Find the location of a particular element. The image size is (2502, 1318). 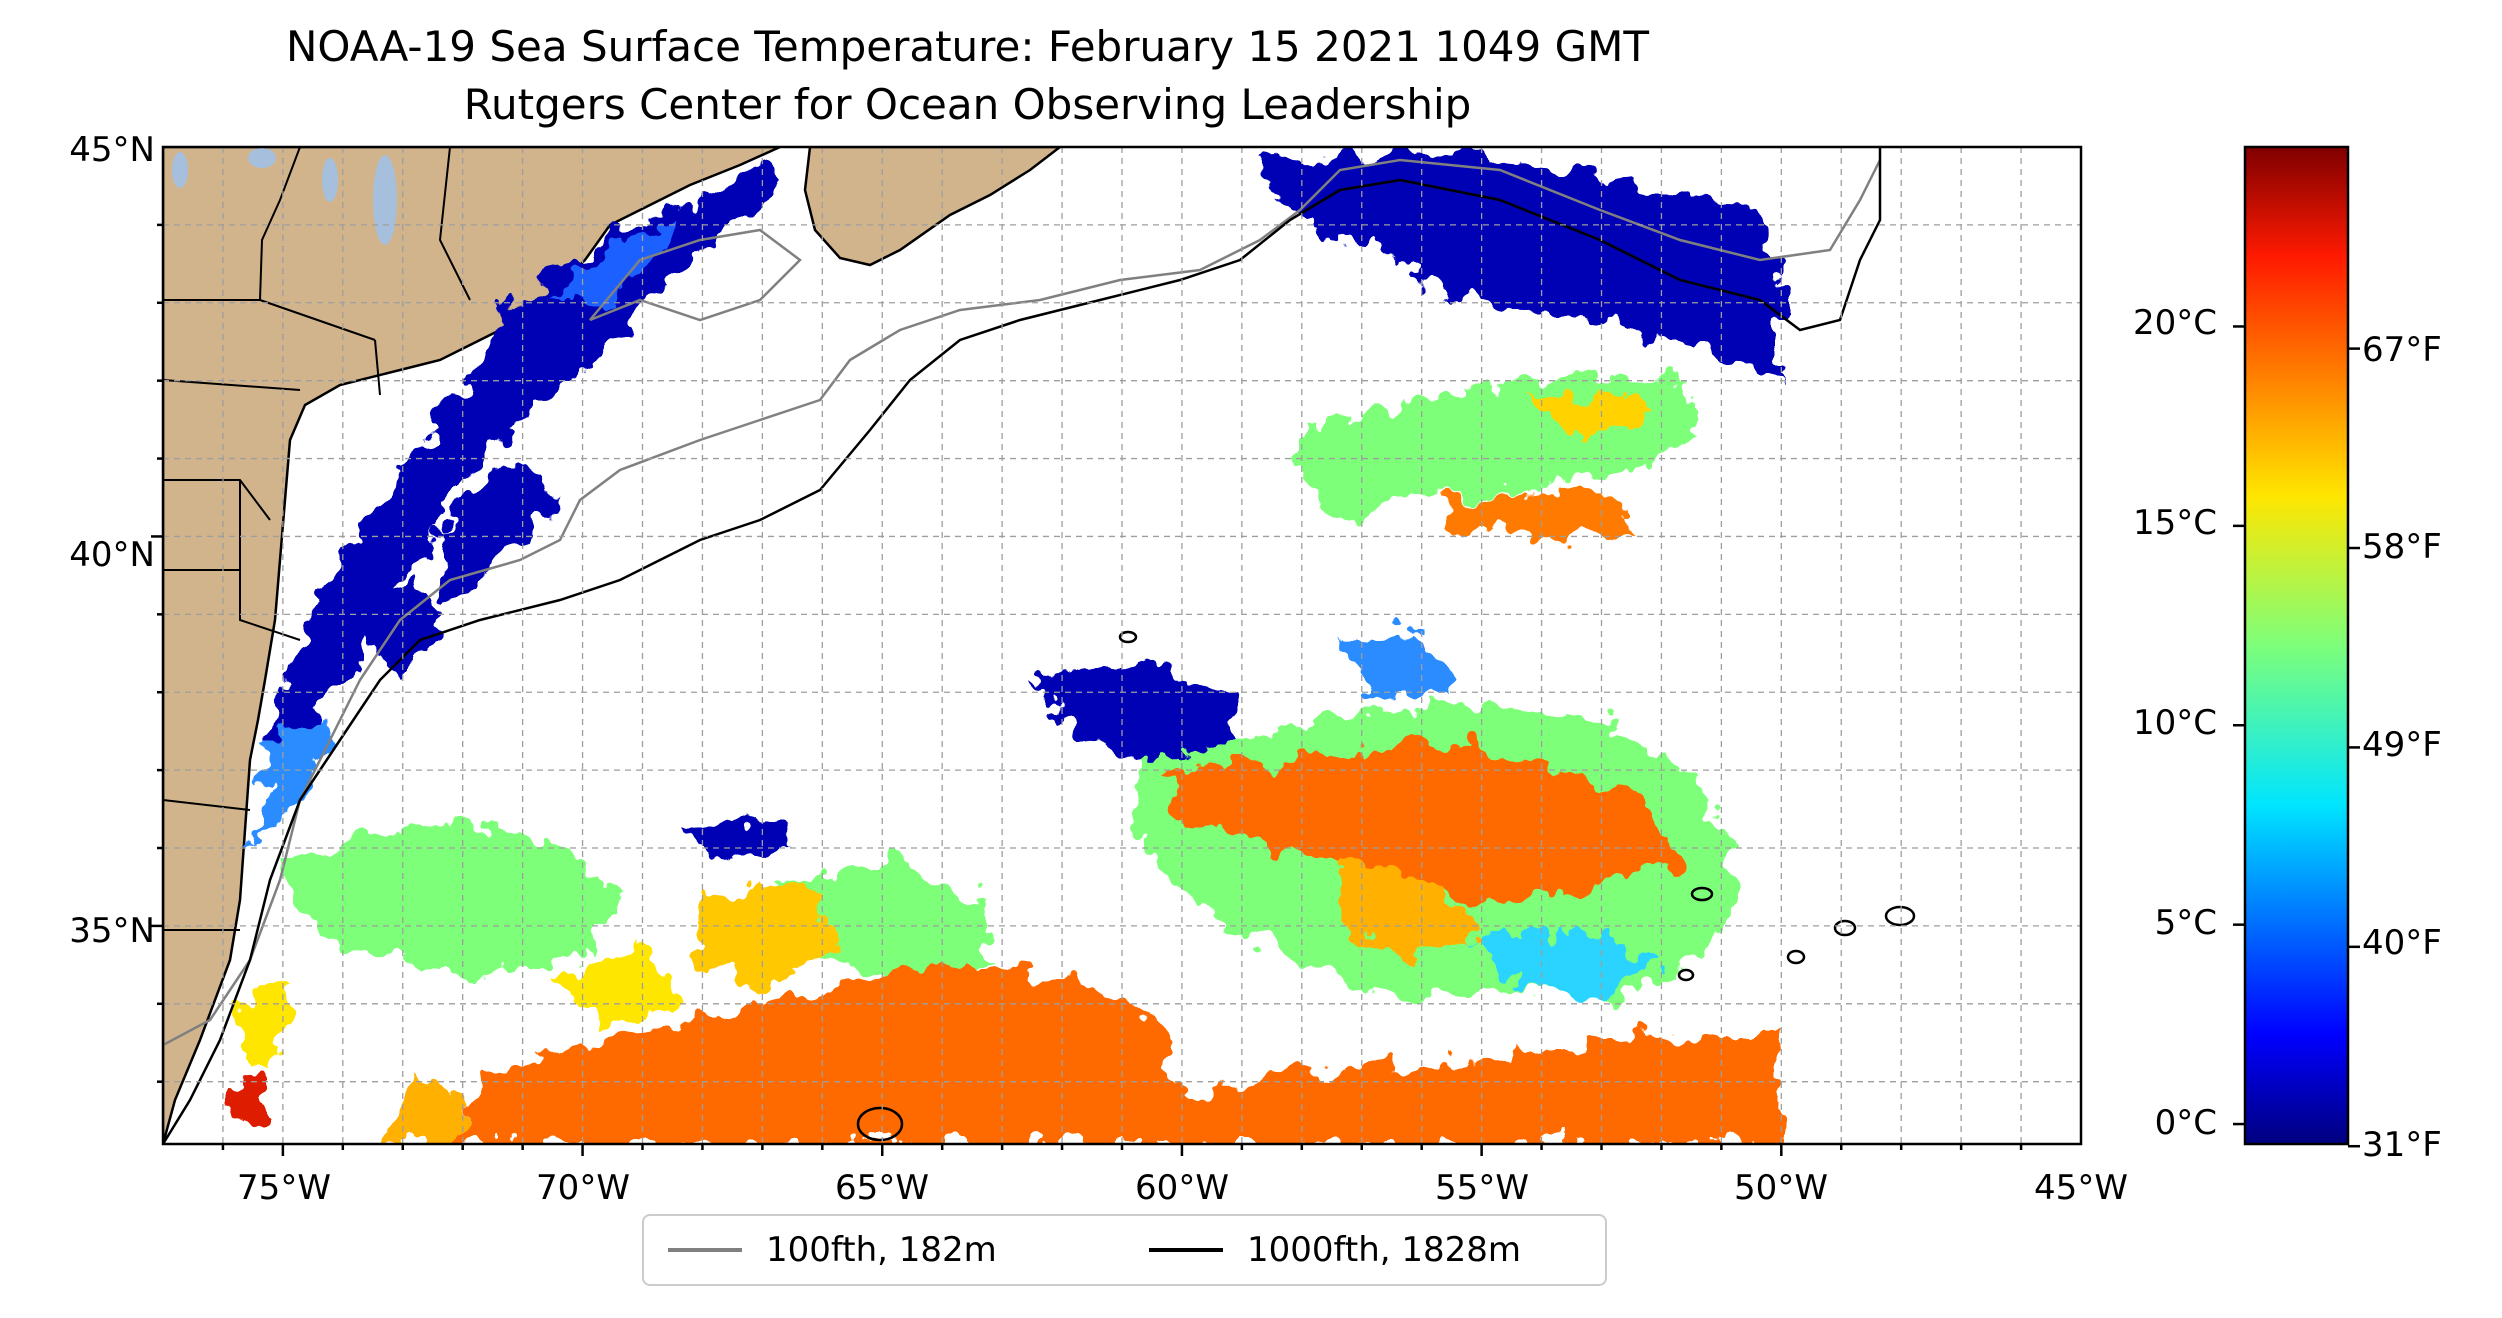

colorbar-celsius-label: 10°C is located at coordinates (2174, 723).